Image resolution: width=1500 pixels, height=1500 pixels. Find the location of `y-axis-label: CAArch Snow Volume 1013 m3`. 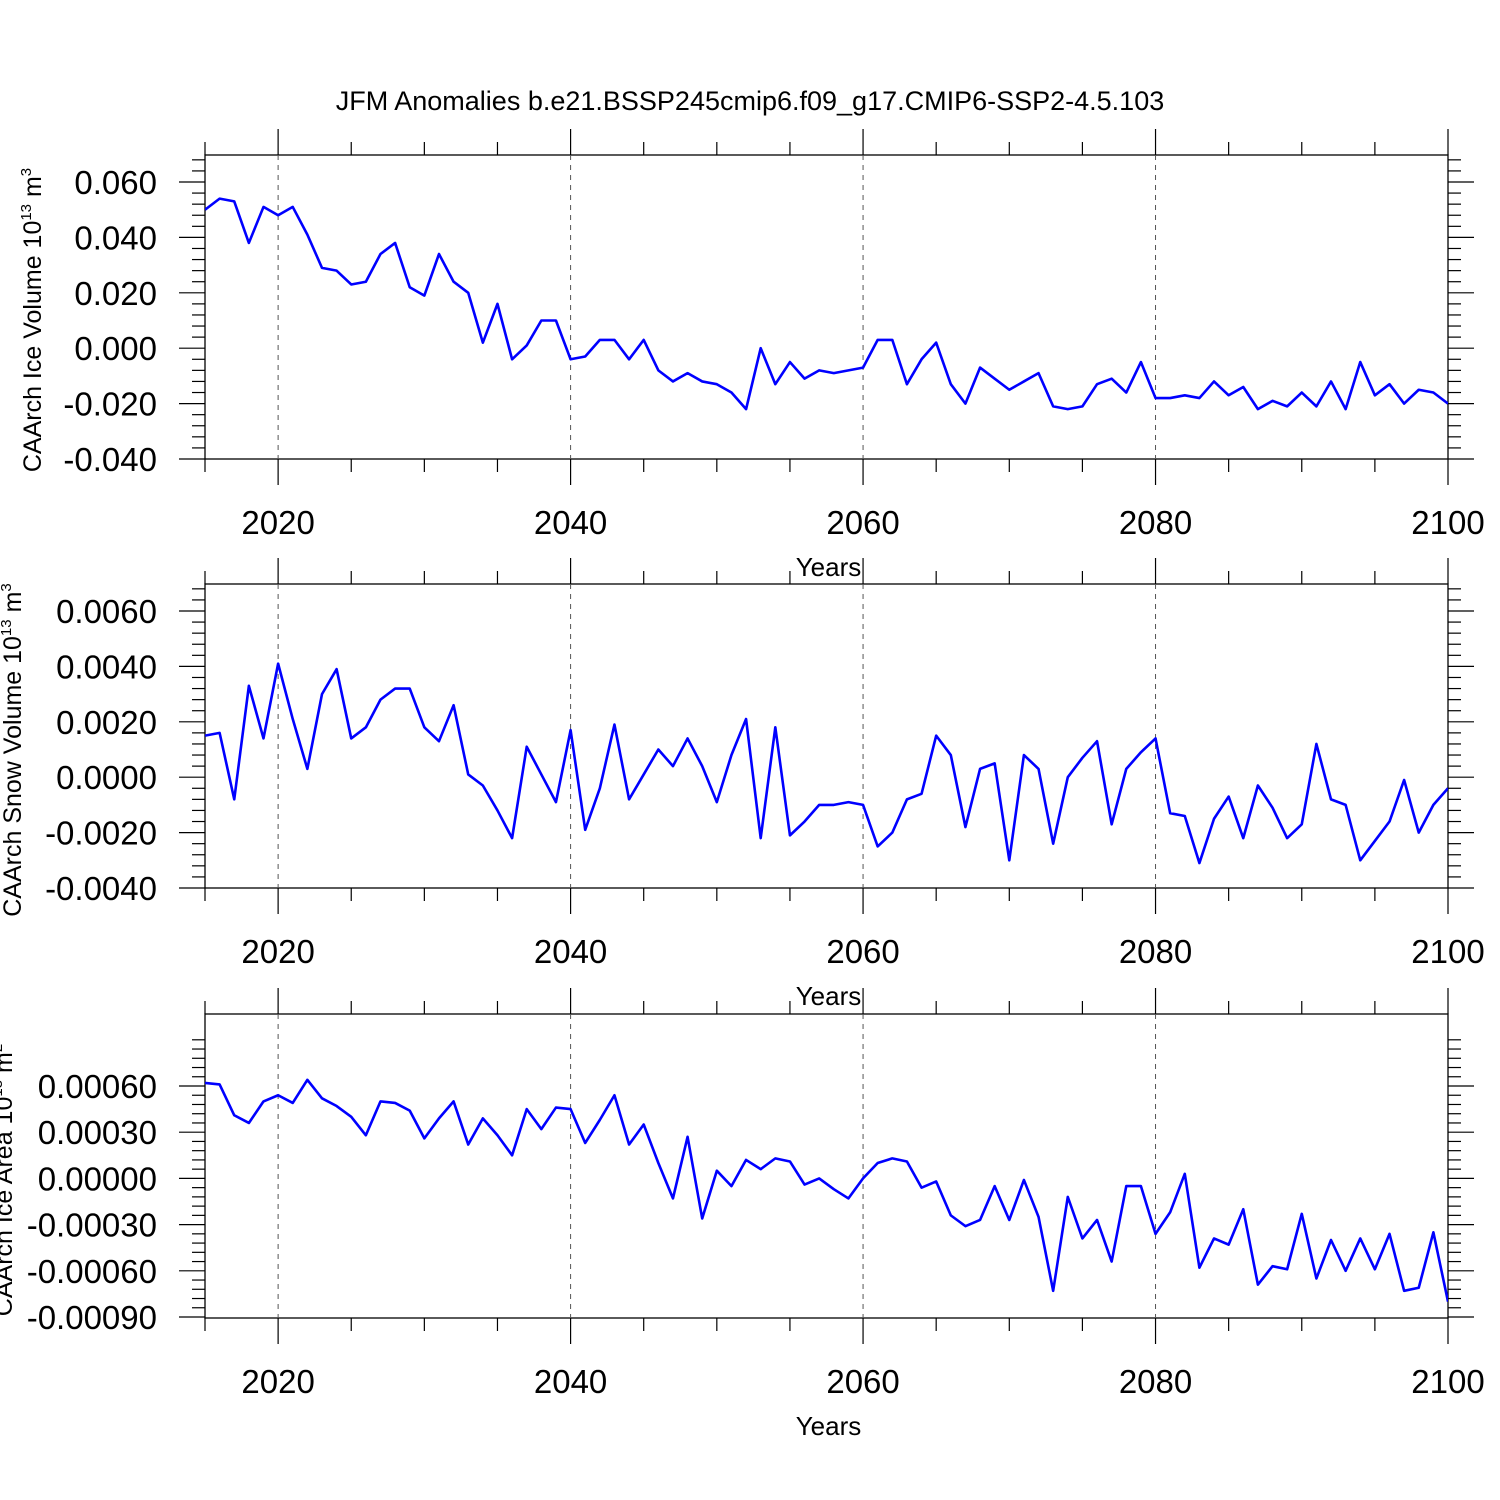

y-axis-label: CAArch Snow Volume 1013 m3 is located at coordinates (13, 750).